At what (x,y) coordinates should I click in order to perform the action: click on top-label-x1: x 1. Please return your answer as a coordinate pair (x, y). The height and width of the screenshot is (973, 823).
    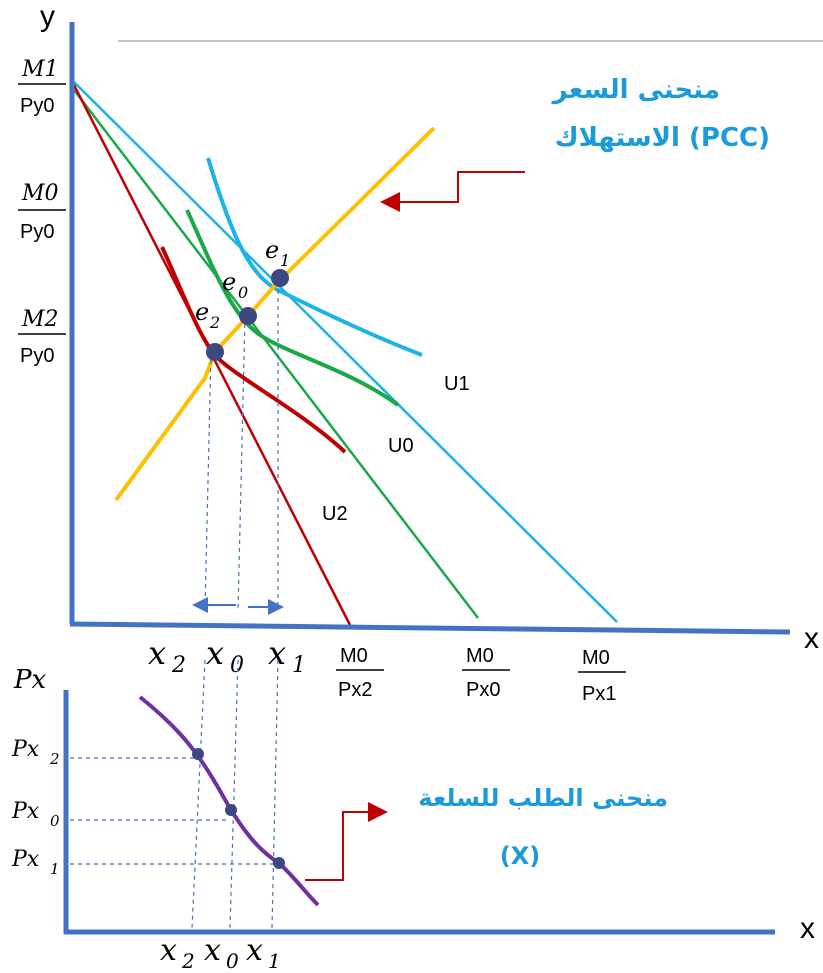
    Looking at the image, I should click on (287, 656).